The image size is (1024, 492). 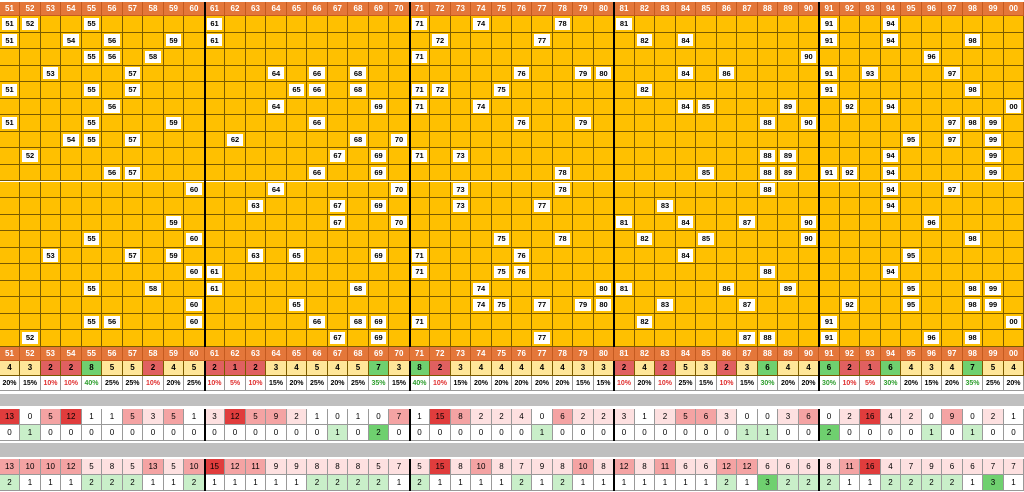 I want to click on header-cell: 71, so click(x=420, y=9).